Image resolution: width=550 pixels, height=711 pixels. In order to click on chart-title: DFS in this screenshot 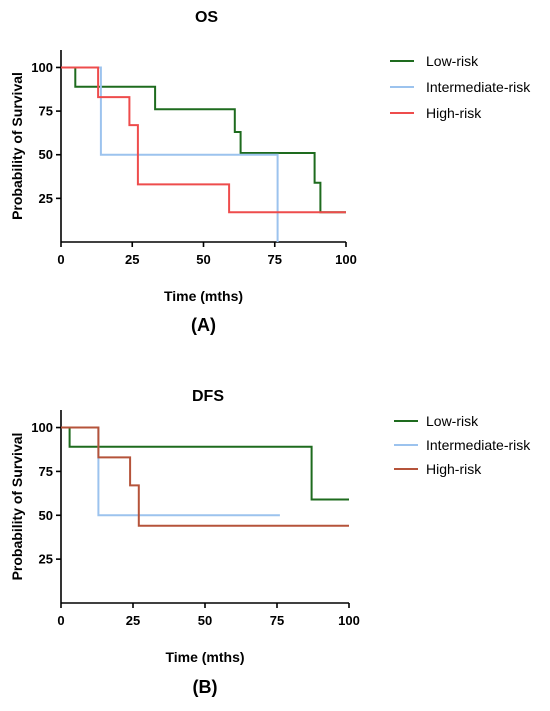, I will do `click(208, 396)`.